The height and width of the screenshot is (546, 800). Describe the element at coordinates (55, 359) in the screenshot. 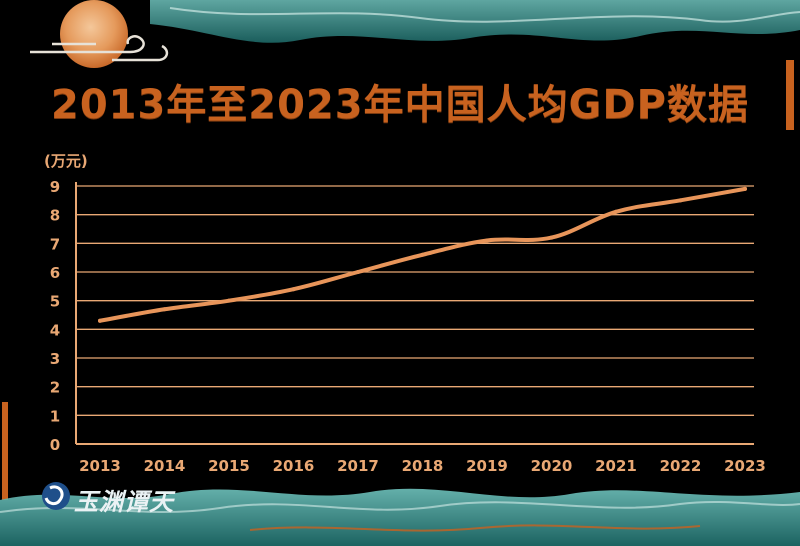

I see `y-tick-label: 3` at that location.